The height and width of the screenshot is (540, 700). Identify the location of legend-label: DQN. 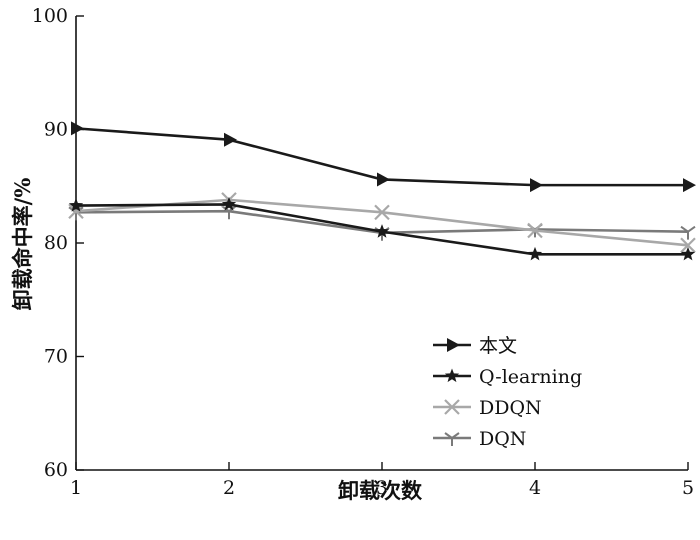
(502, 439).